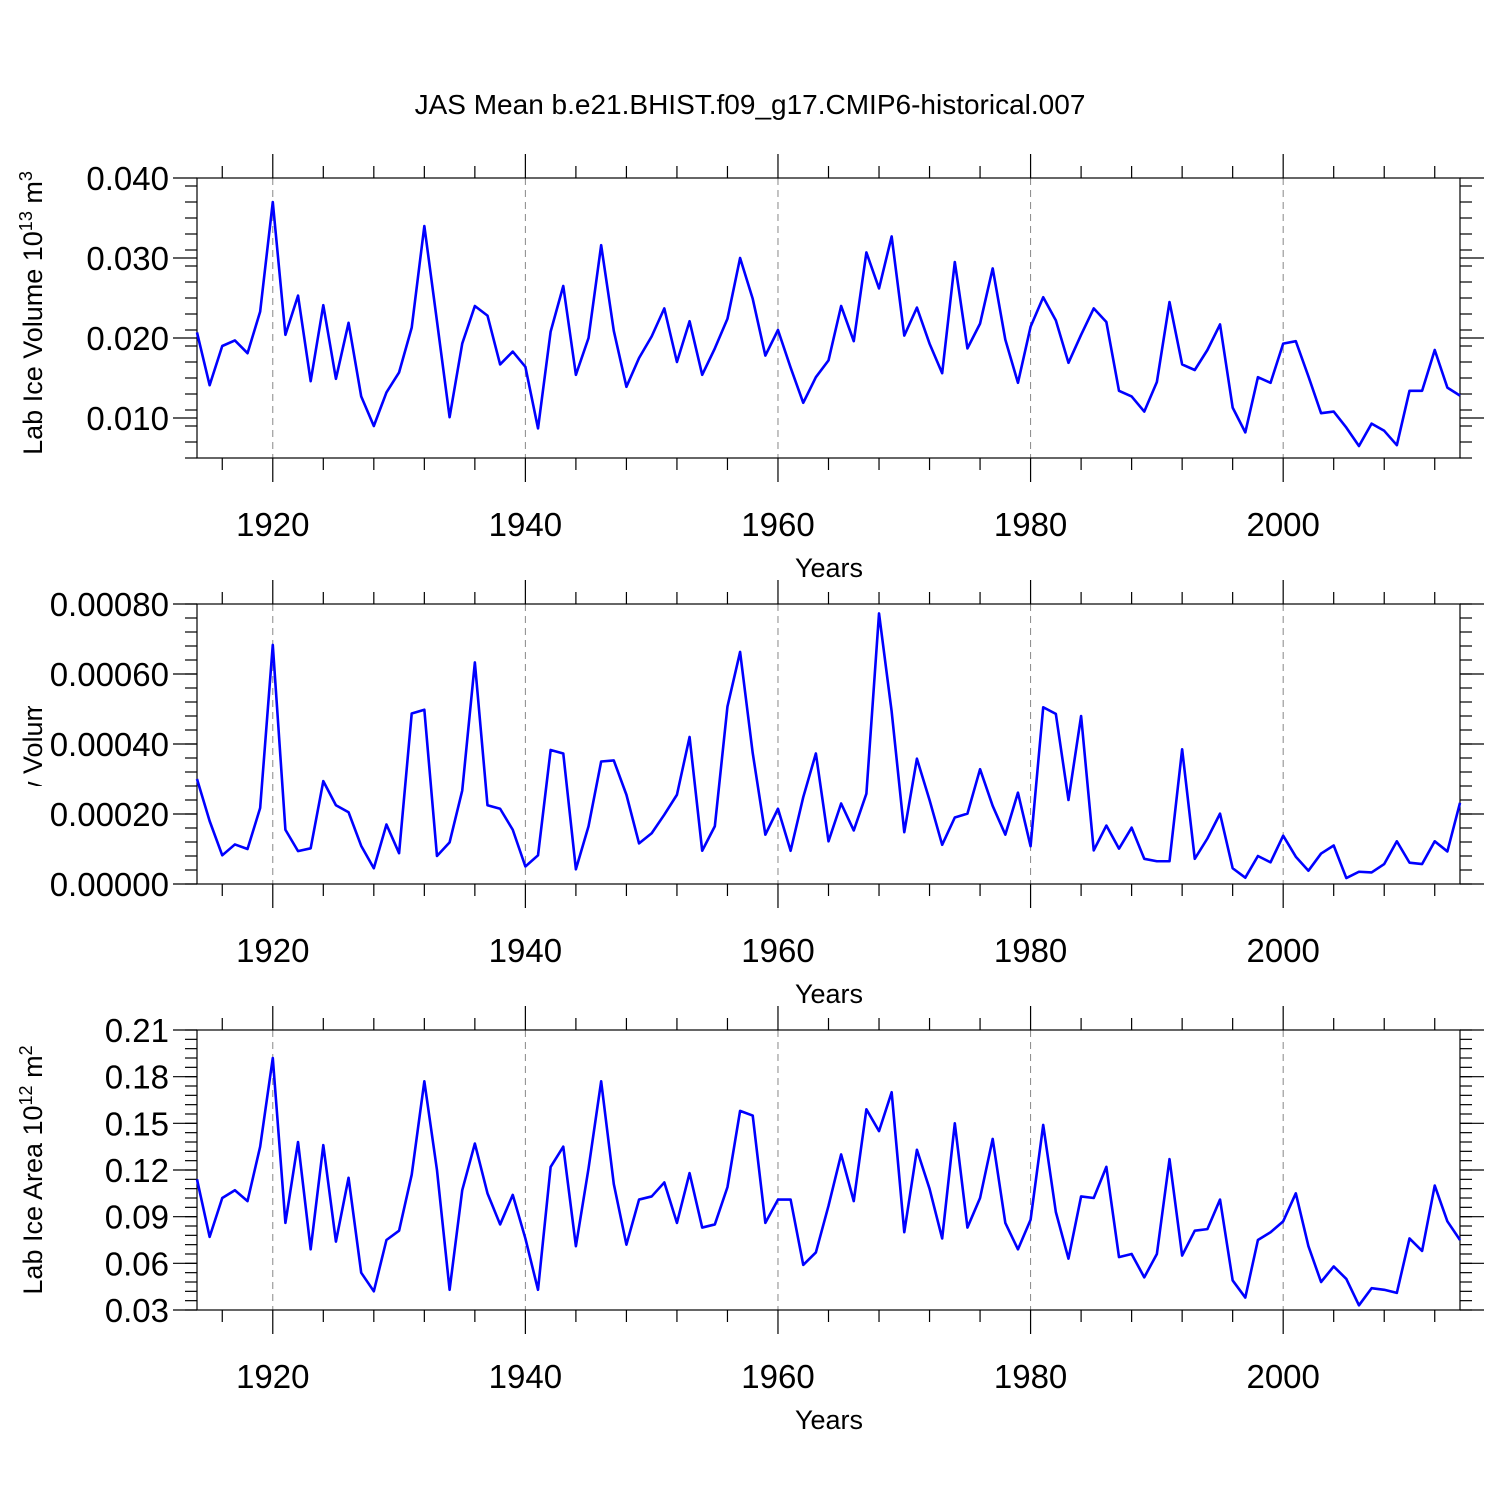 This screenshot has width=1500, height=1500. What do you see at coordinates (33, 343) in the screenshot?
I see `y-axis-label-part: Lab Ice Volume 10` at bounding box center [33, 343].